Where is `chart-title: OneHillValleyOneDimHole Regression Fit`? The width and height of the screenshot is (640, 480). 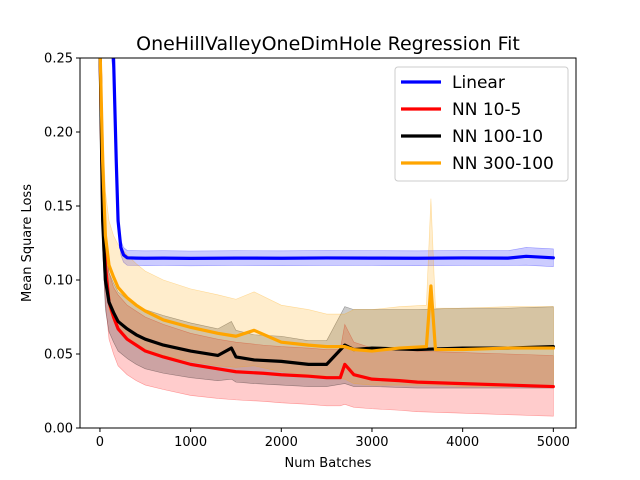
chart-title: OneHillValleyOneDimHole Regression Fit is located at coordinates (328, 44).